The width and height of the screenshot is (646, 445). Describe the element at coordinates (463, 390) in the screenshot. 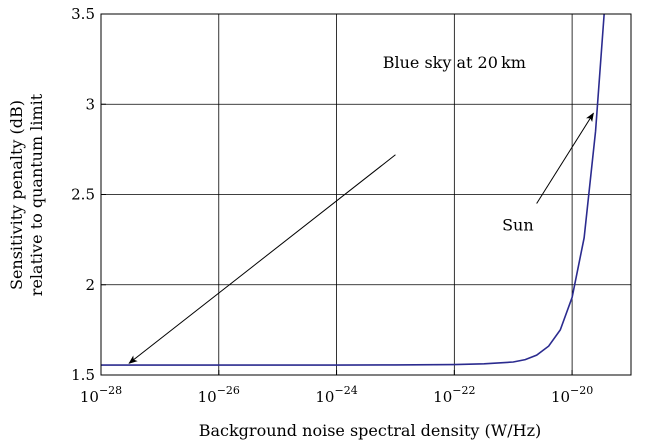

I see `x-tick-exponent: −22` at that location.